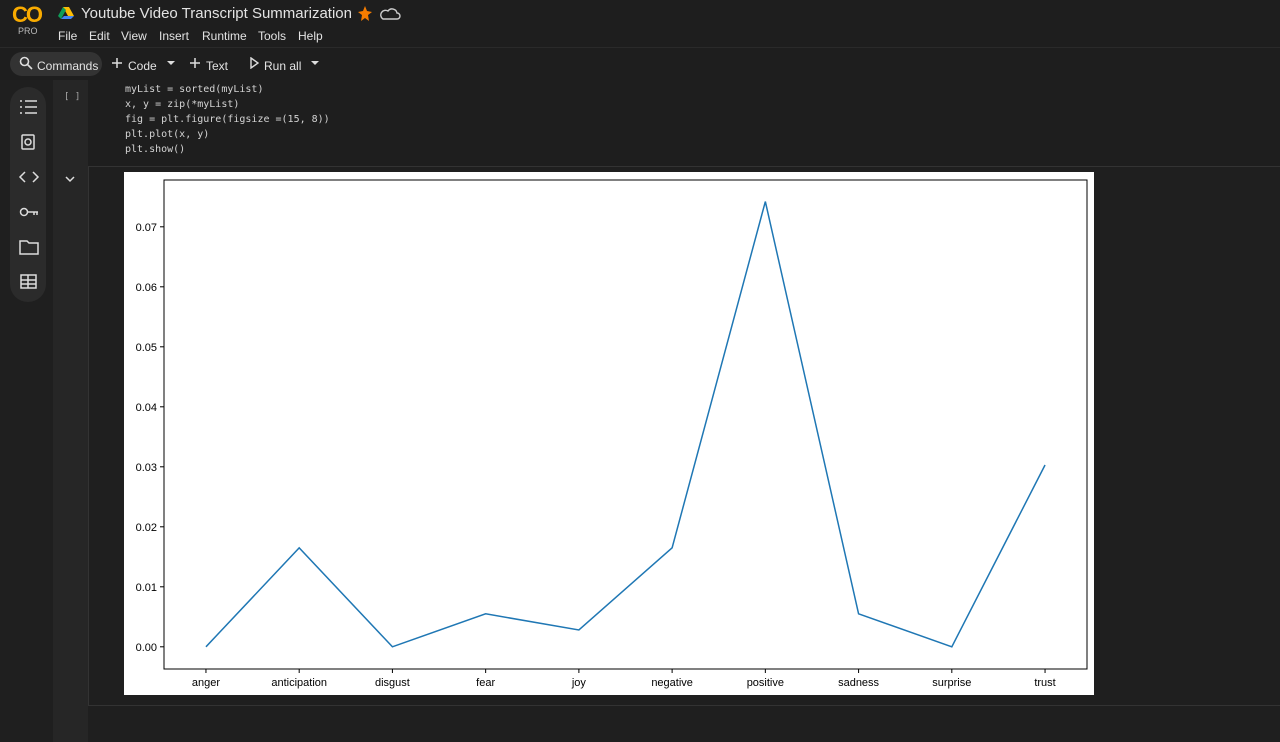  Describe the element at coordinates (299, 683) in the screenshot. I see `x-tick-label: anticipation` at that location.